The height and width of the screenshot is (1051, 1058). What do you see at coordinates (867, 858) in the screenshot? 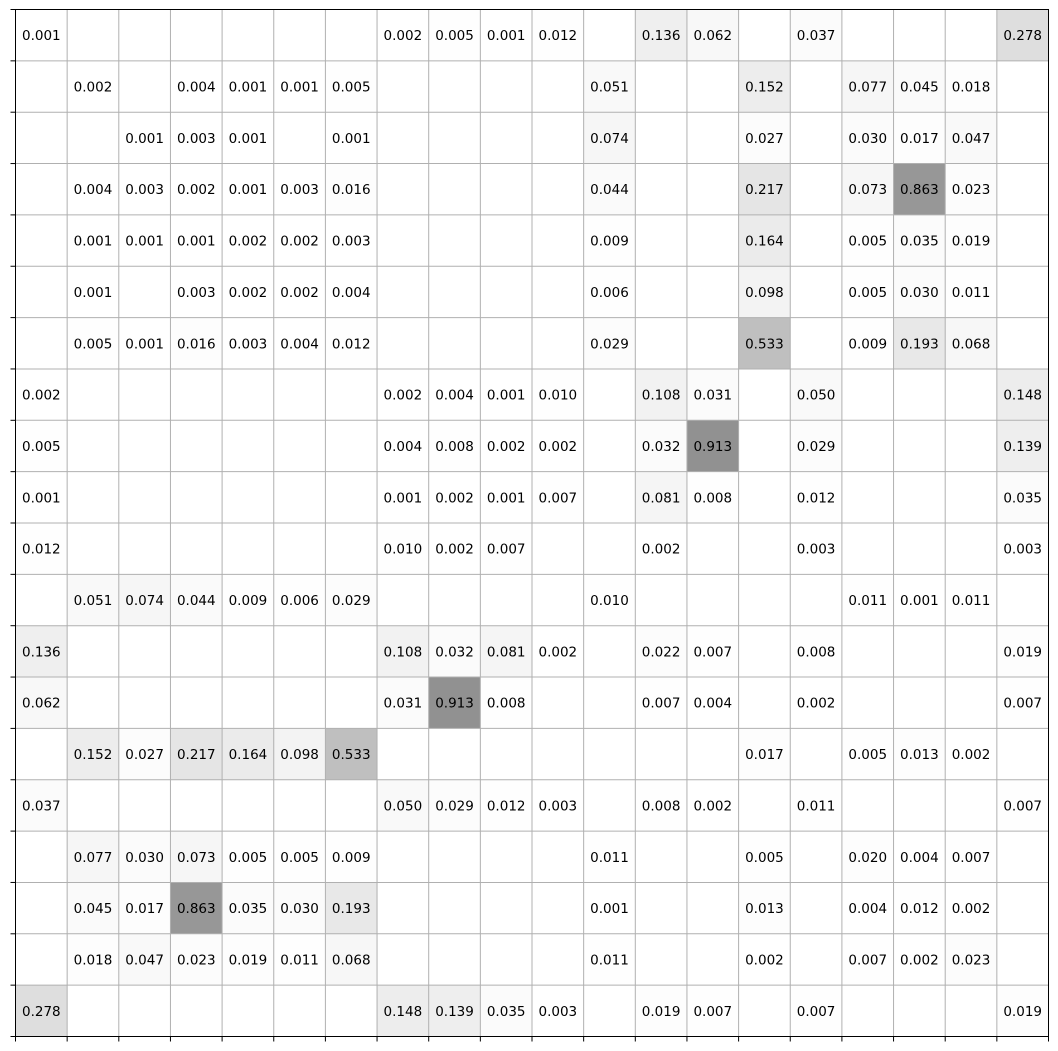
I see `cell-value-label: 0.020` at bounding box center [867, 858].